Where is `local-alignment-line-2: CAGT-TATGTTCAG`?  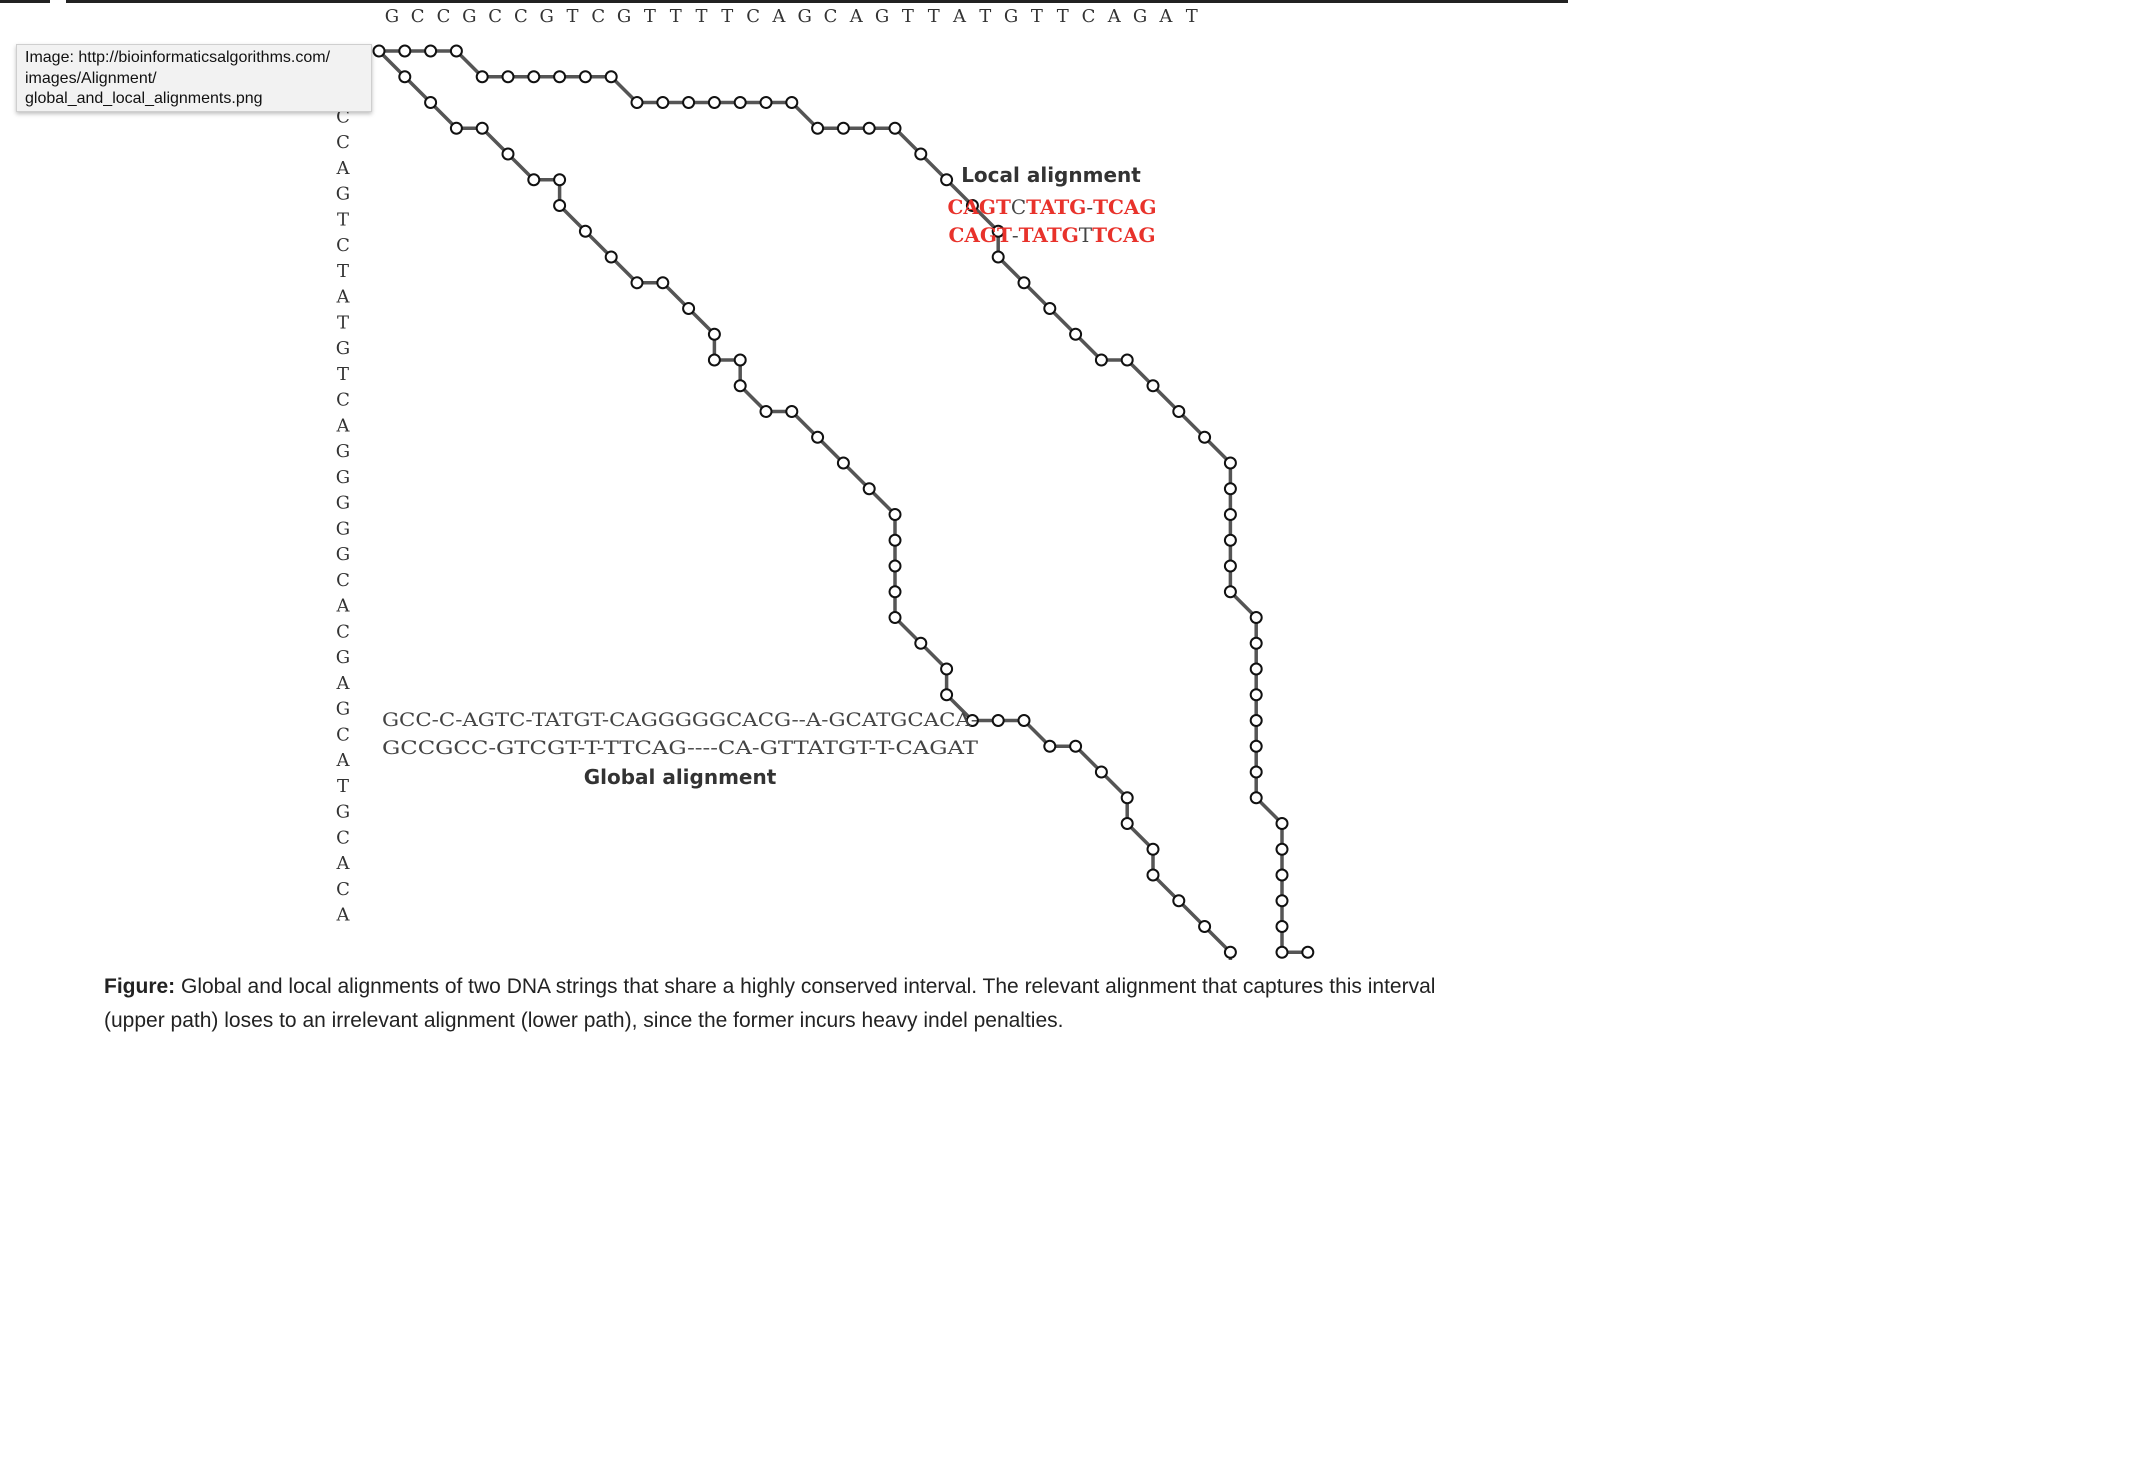
local-alignment-line-2: CAGT-TATGTTCAG is located at coordinates (1051, 235).